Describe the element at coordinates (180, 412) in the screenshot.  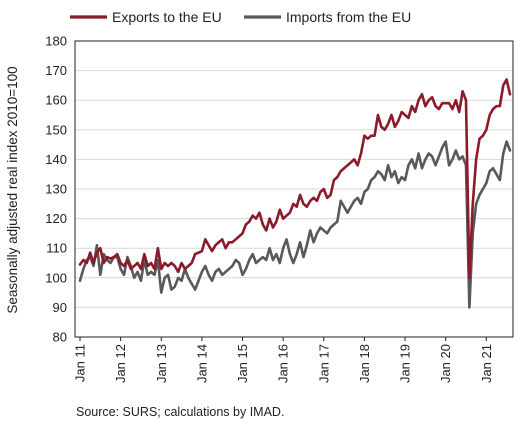
I see `source-note: Source: SURS; calculations by IMAD.` at that location.